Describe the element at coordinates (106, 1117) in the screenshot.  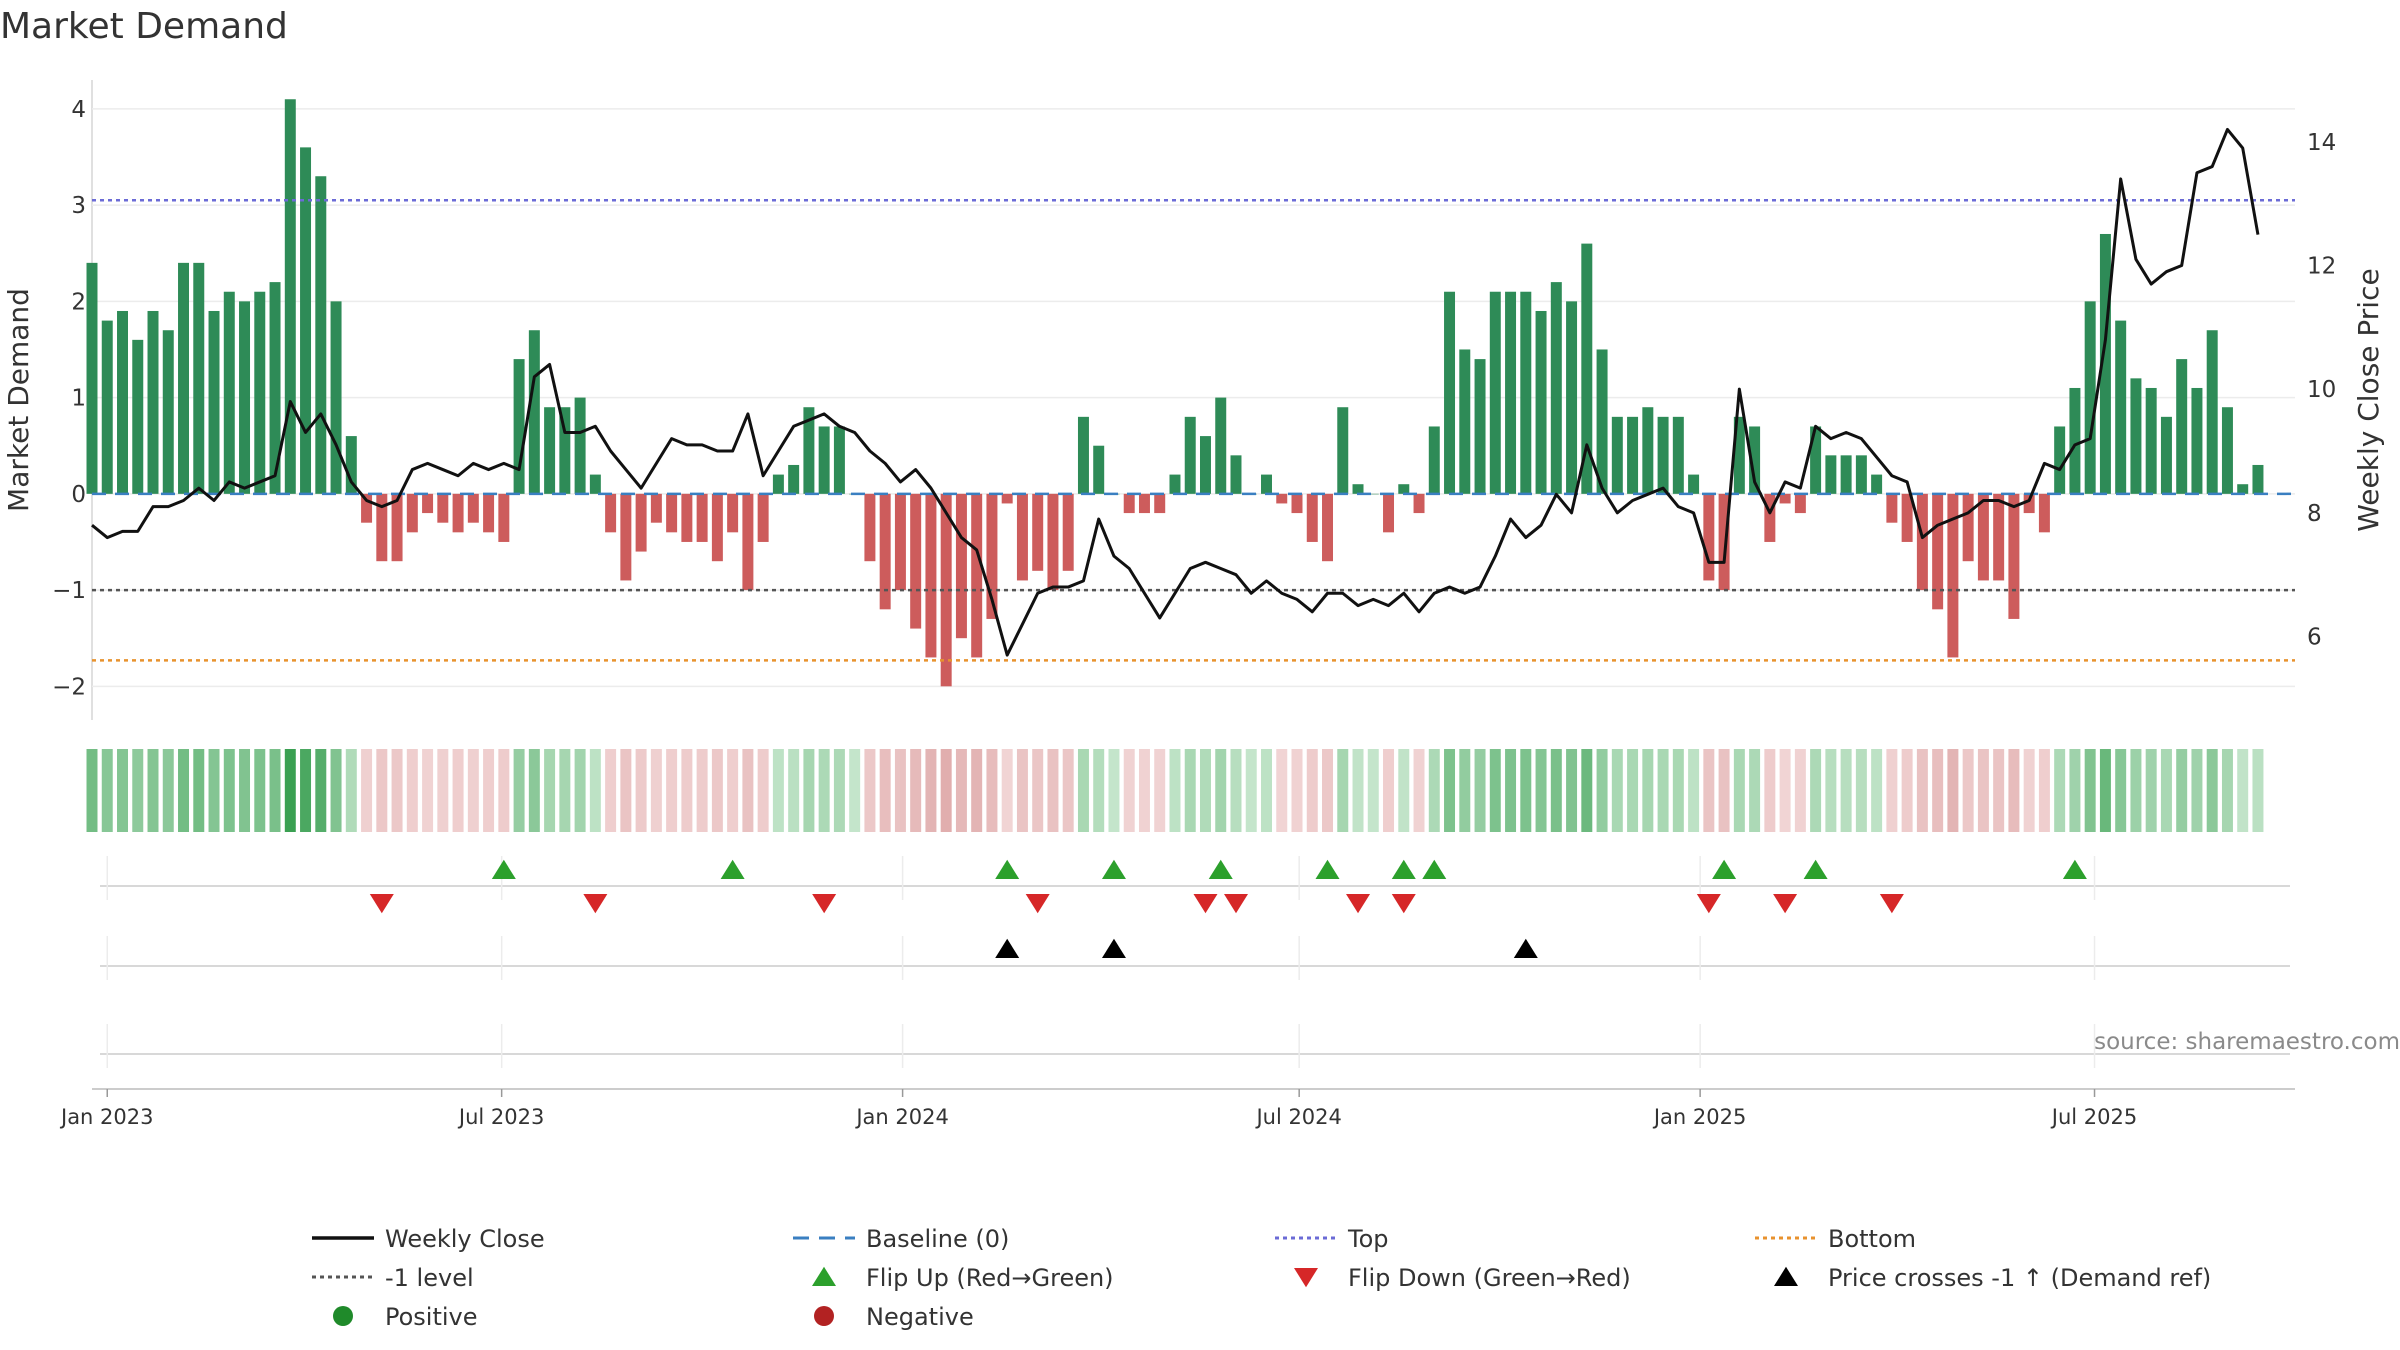
I see `x-tick-label: Jan 2023` at that location.